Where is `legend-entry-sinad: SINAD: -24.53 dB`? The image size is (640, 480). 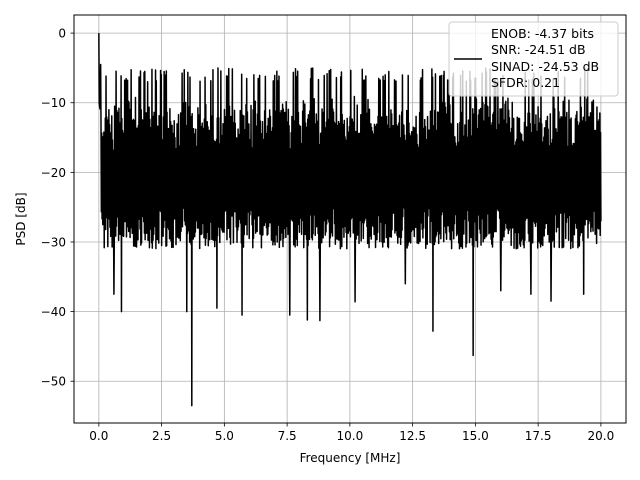
legend-entry-sinad: SINAD: -24.53 dB is located at coordinates (545, 66).